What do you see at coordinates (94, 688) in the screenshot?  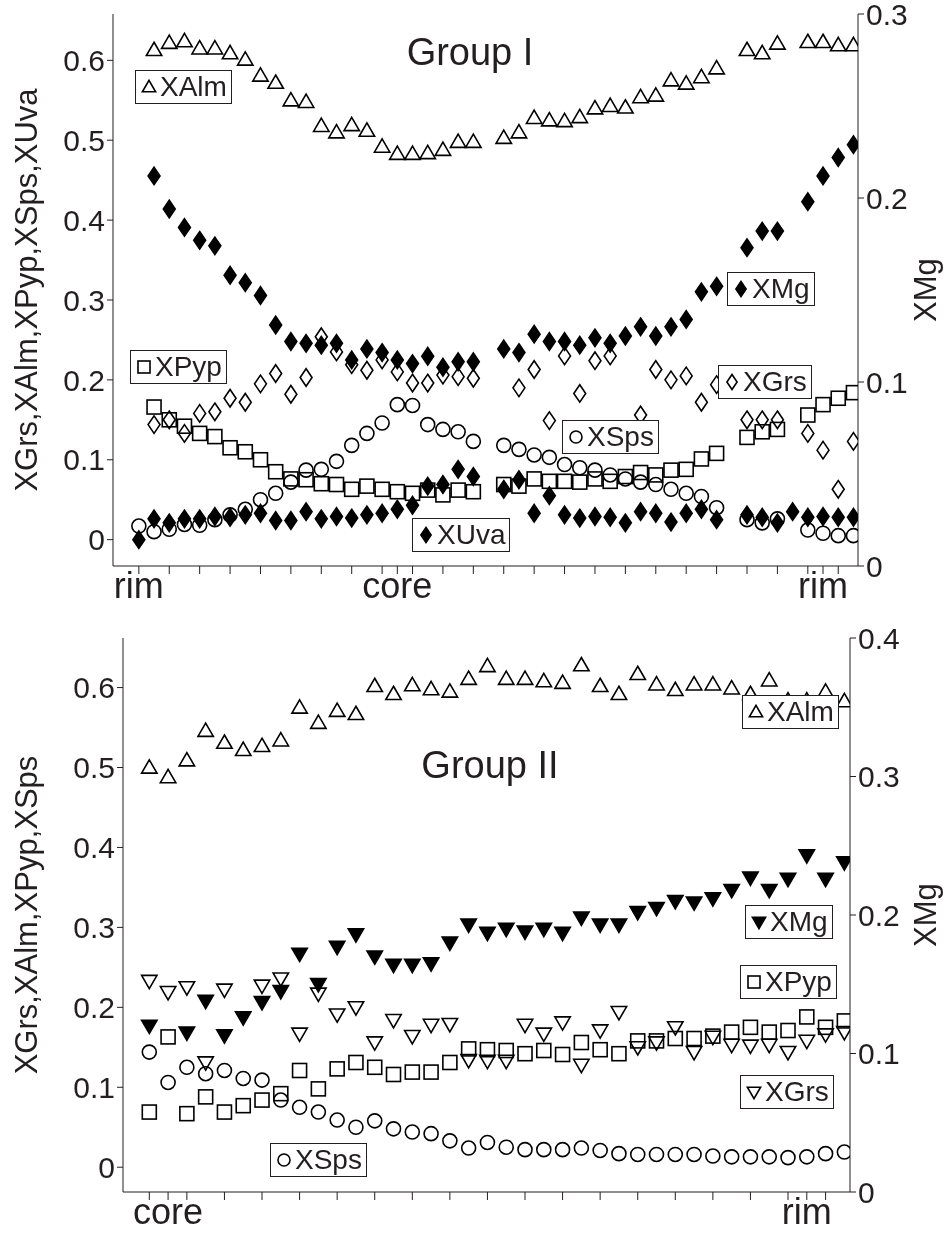 I see `y-tick-label: 0.6` at bounding box center [94, 688].